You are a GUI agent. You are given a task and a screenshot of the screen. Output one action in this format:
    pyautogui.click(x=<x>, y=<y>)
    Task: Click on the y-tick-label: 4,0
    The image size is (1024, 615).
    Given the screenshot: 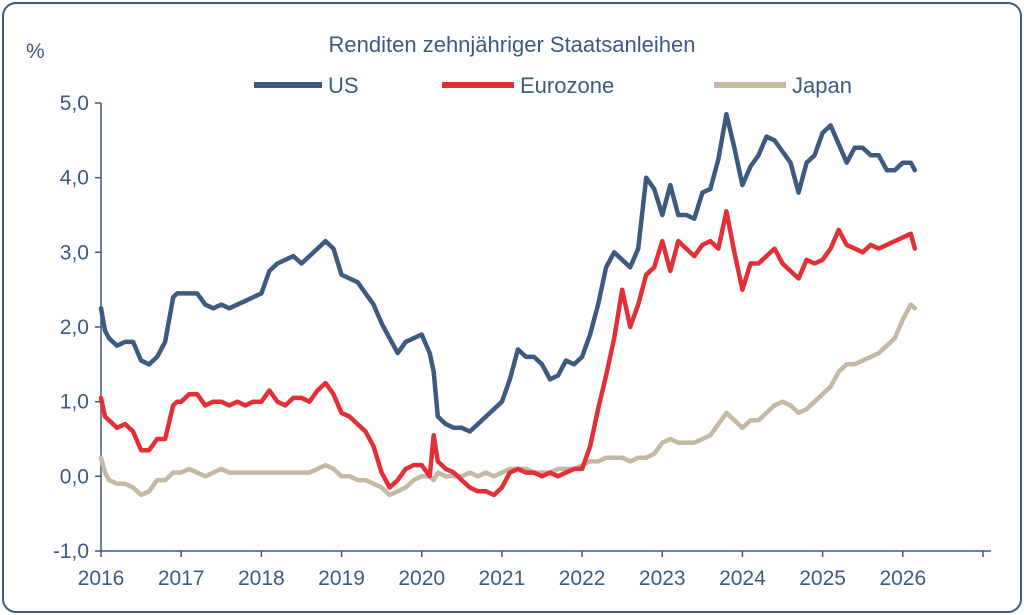 What is the action you would take?
    pyautogui.click(x=74, y=178)
    